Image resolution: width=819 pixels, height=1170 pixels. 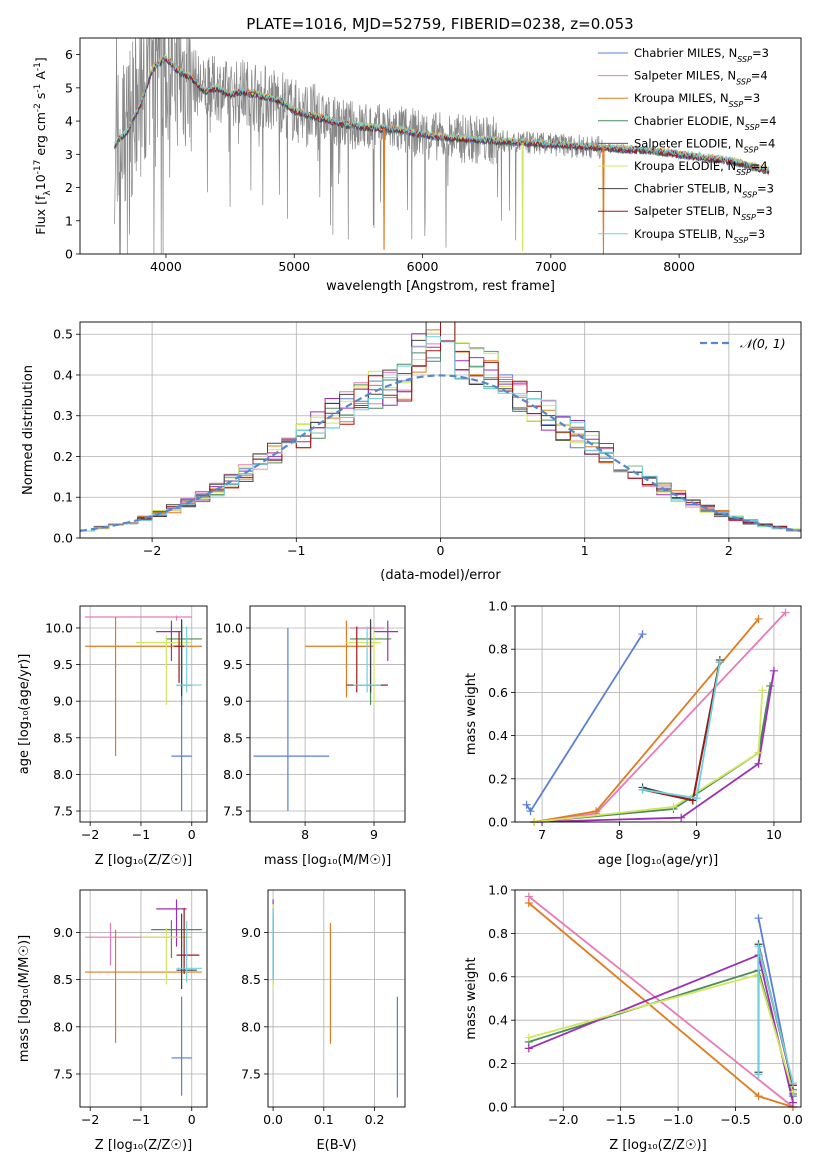 I want to click on y-tick-label: 0.6, so click(x=498, y=692).